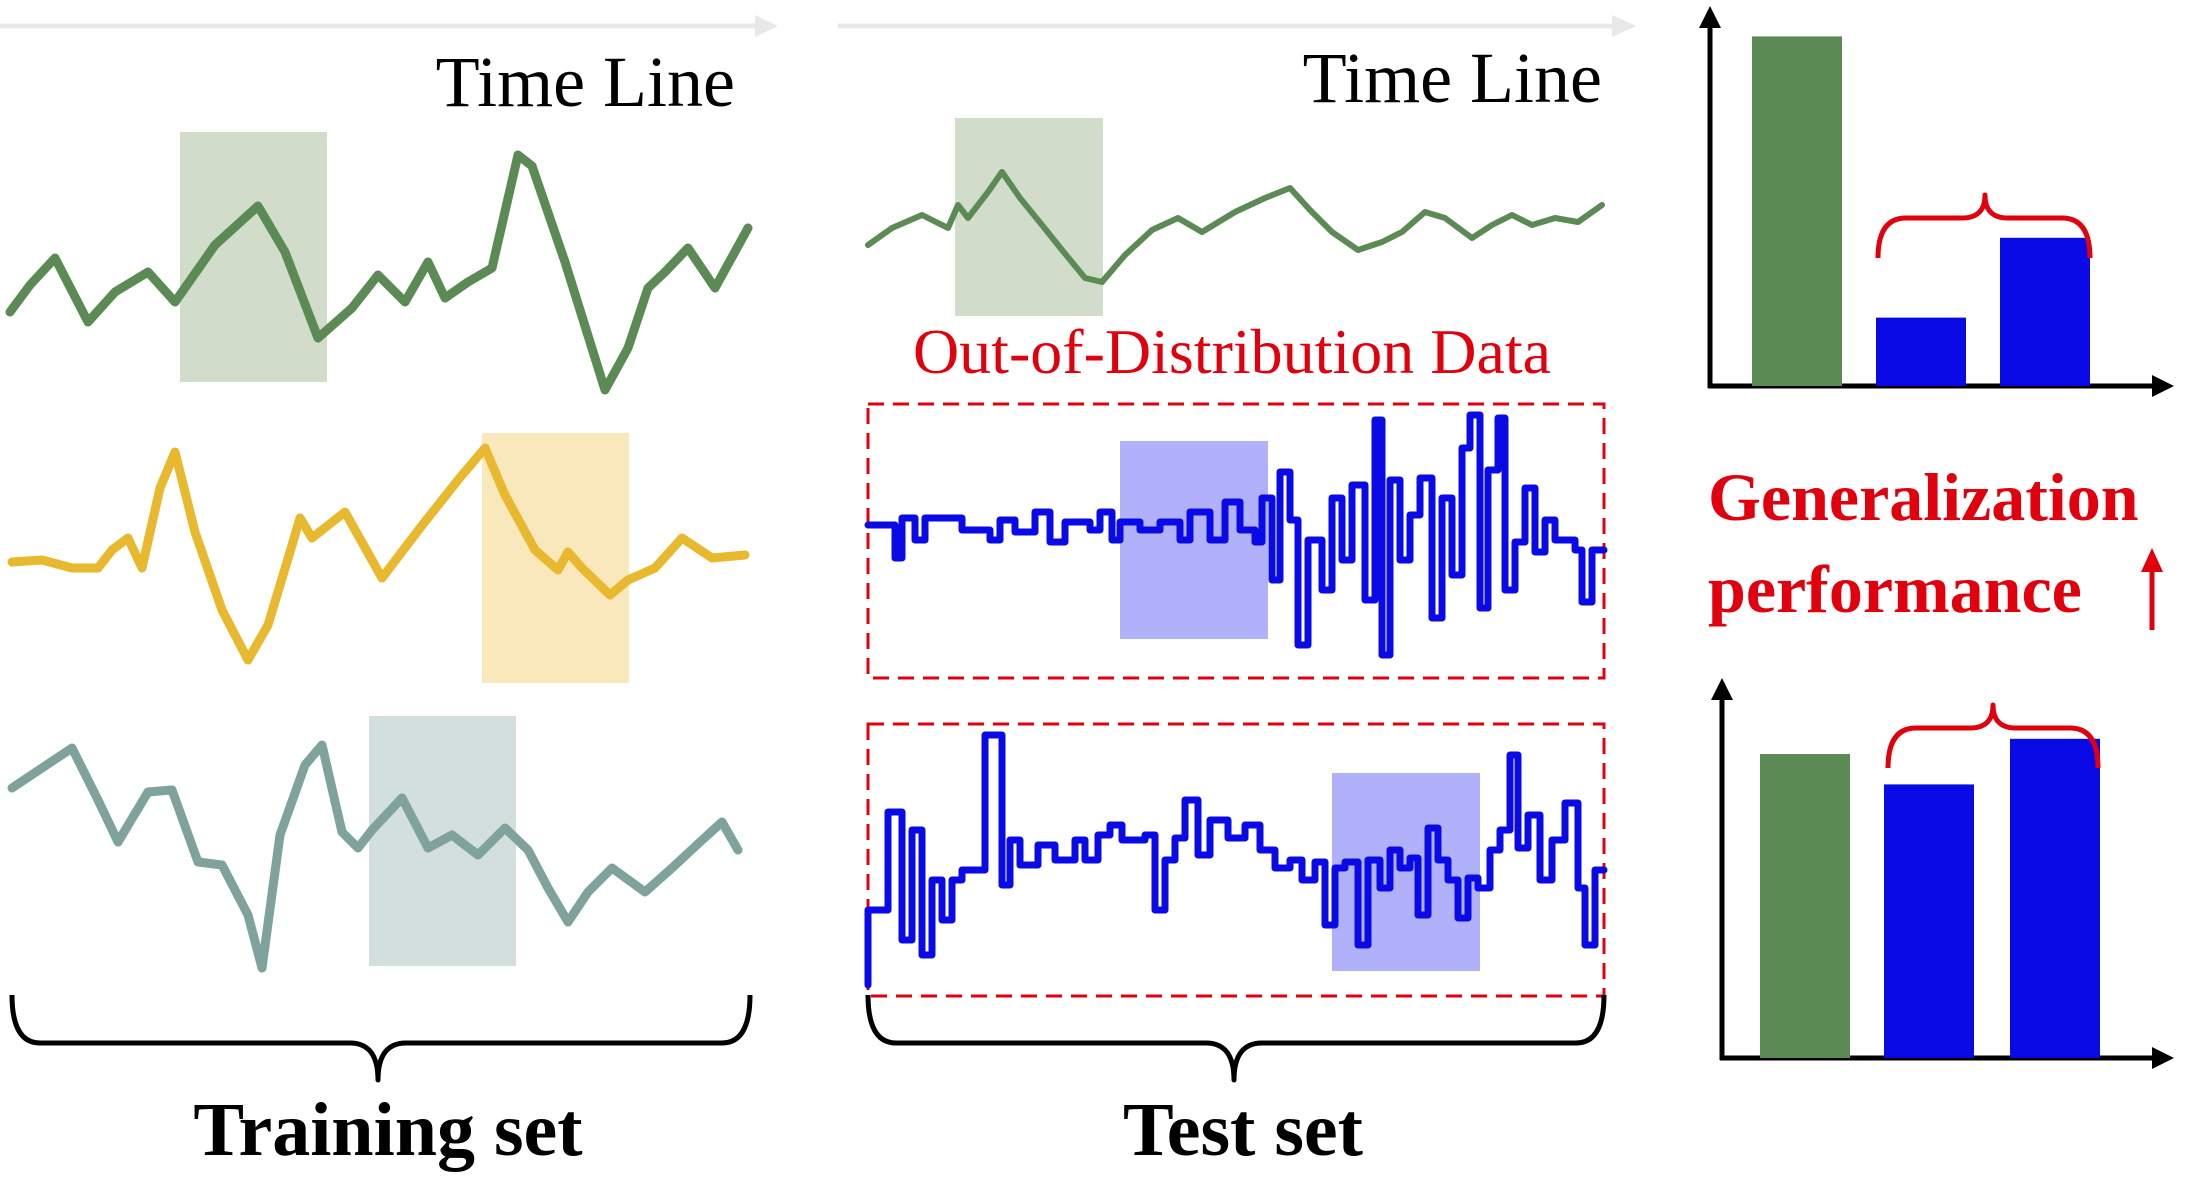  What do you see at coordinates (1984, 225) in the screenshot?
I see `chart-1-brace` at bounding box center [1984, 225].